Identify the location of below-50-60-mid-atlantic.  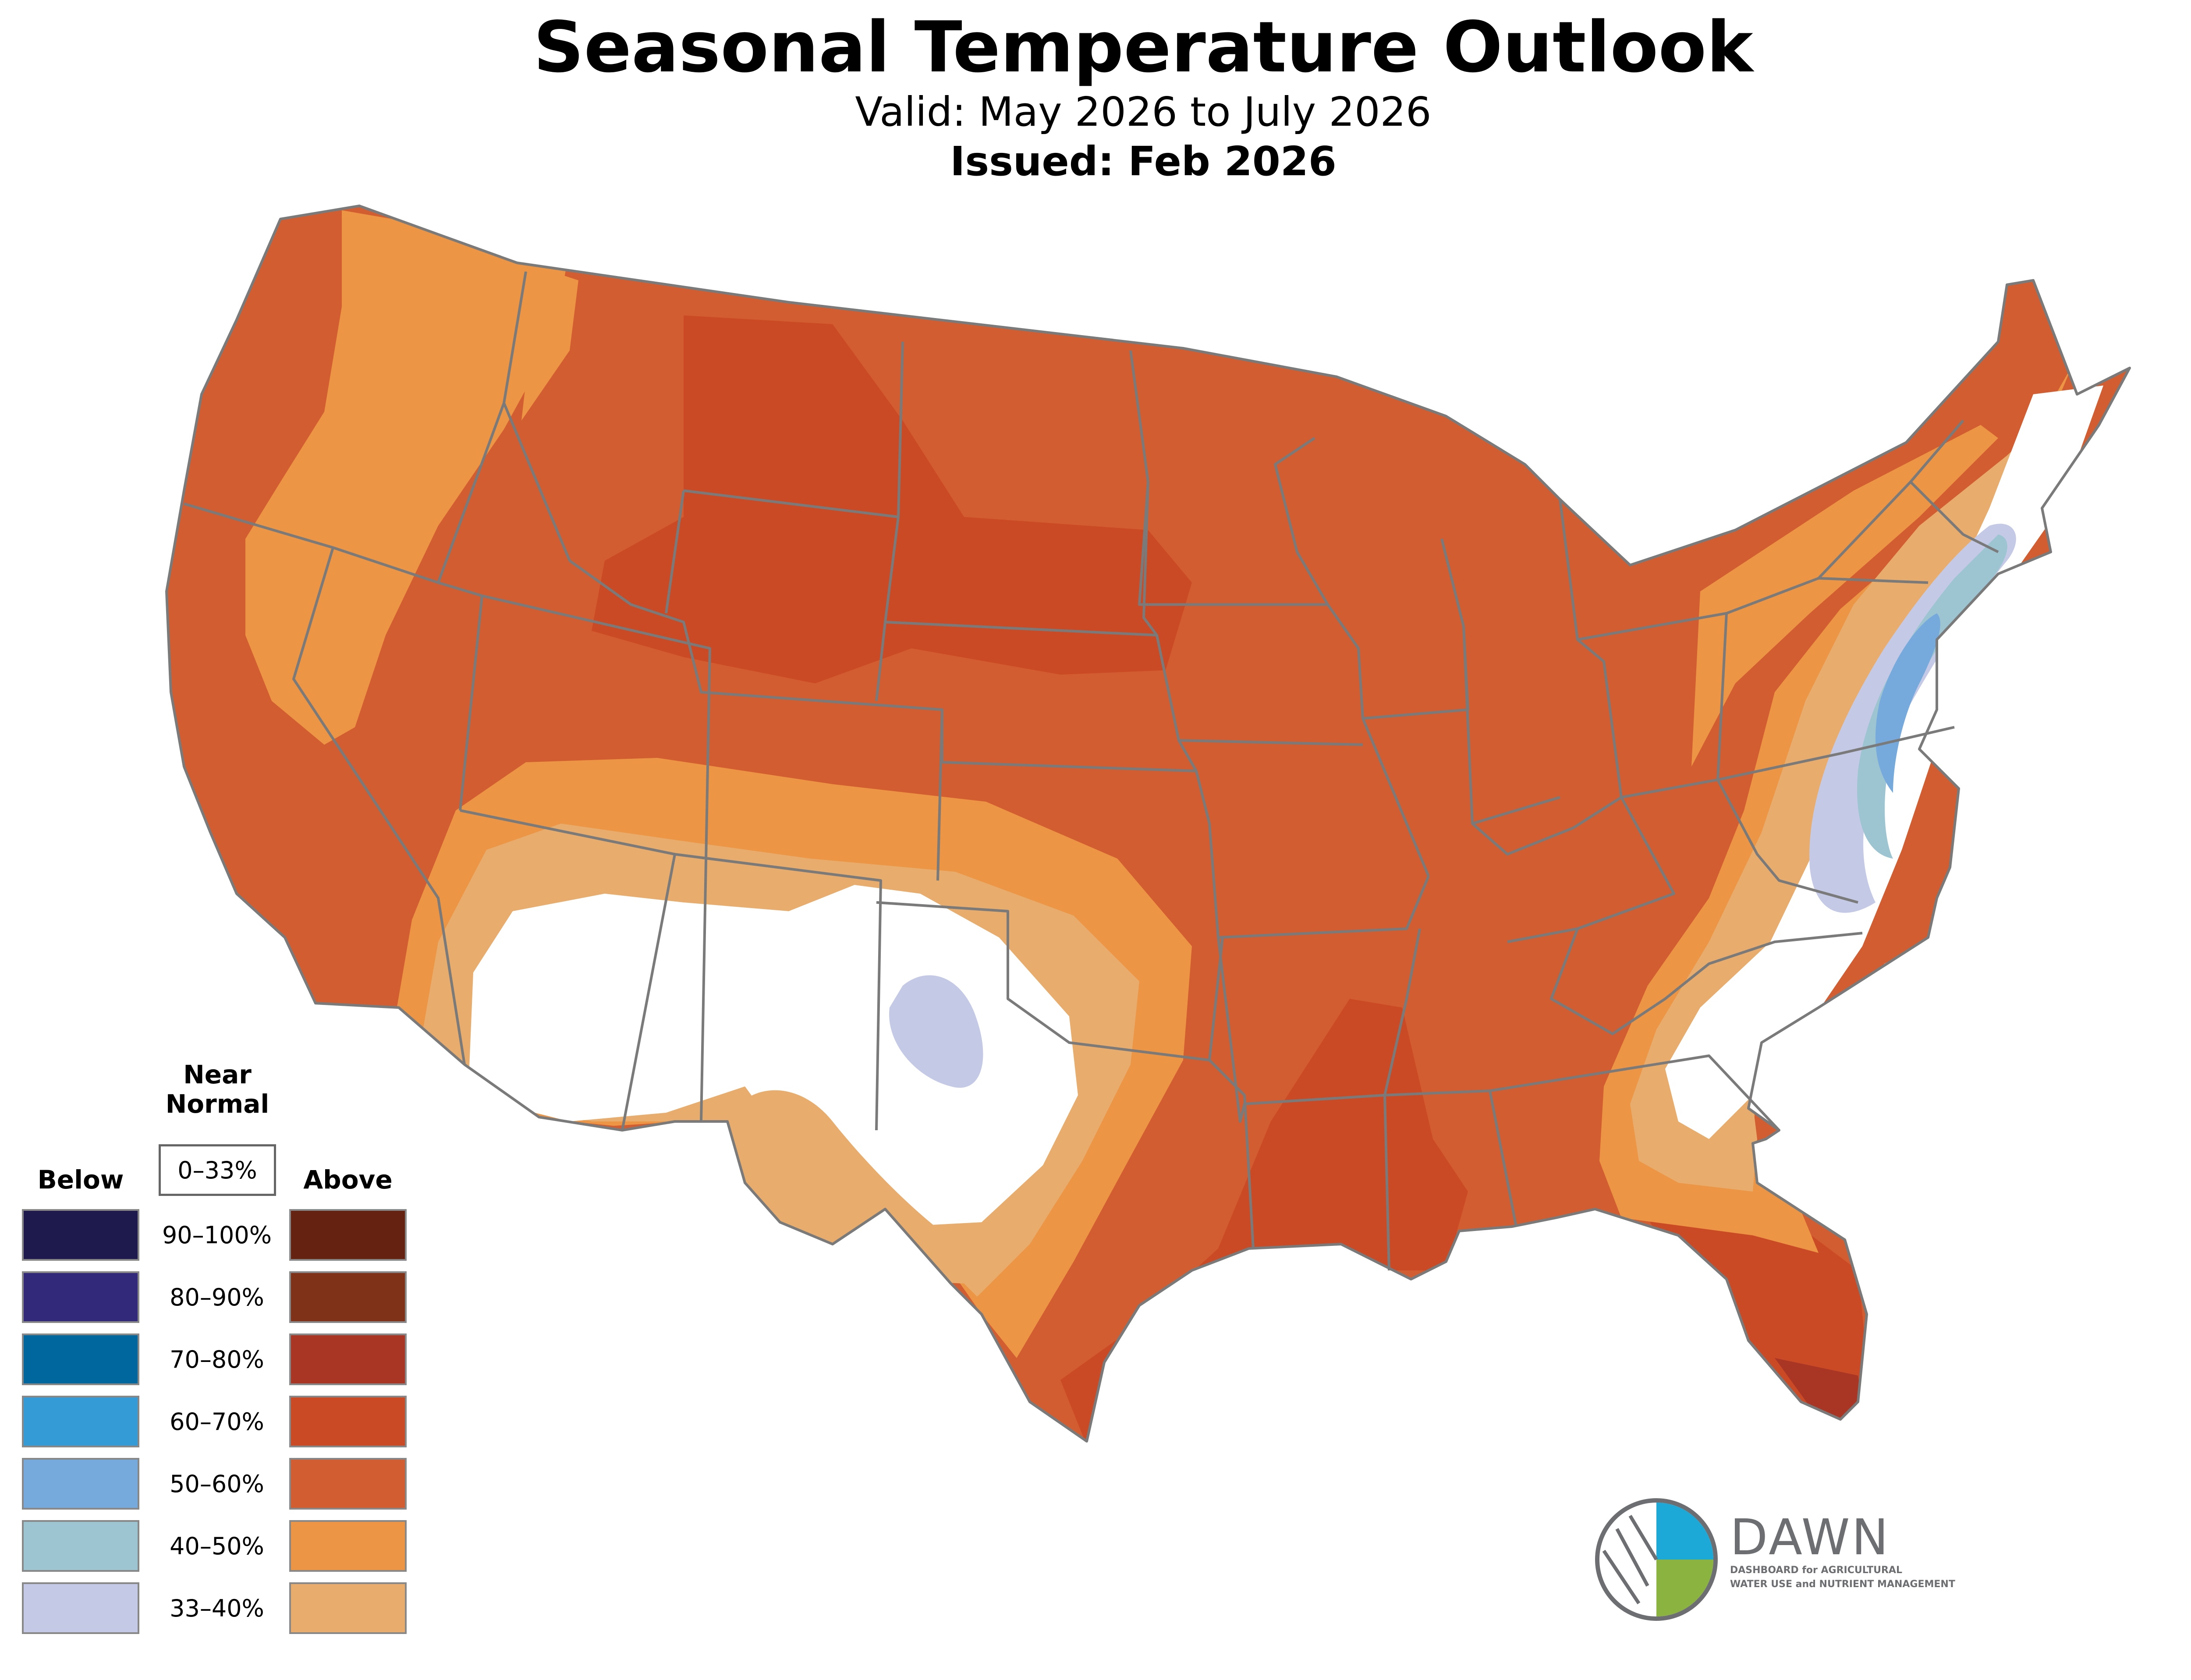
(1907, 703).